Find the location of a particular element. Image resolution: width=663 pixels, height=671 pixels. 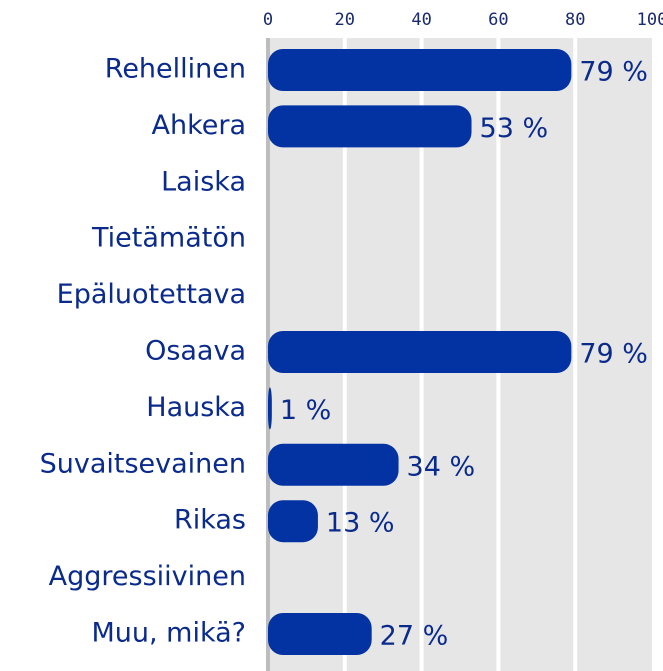

value-label: 27 % is located at coordinates (414, 636).